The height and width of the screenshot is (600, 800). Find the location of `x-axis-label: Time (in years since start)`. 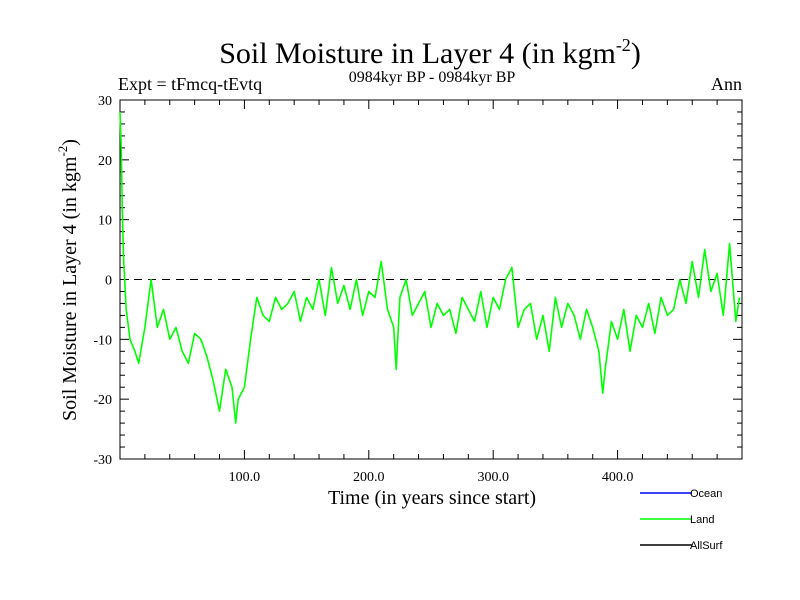

x-axis-label: Time (in years since start) is located at coordinates (432, 498).